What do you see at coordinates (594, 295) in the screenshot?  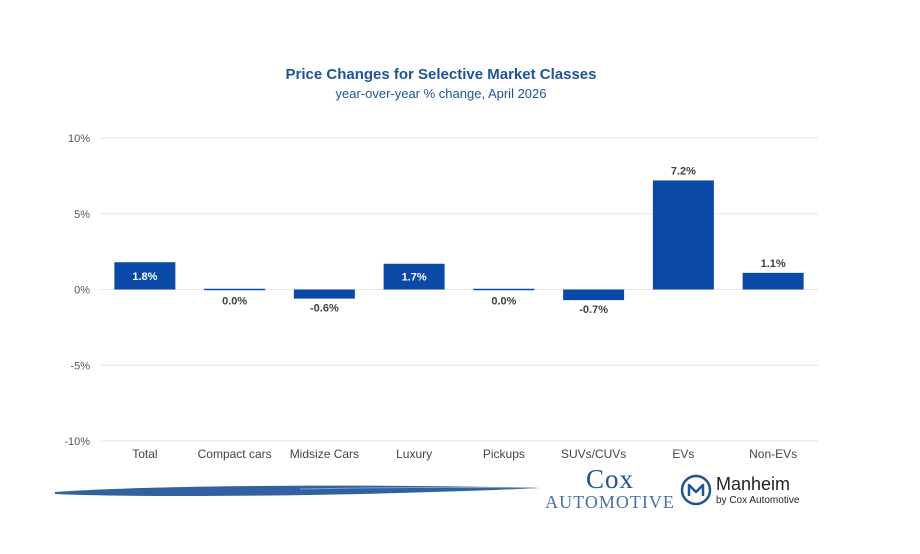 I see `bar-suvs-cuvs` at bounding box center [594, 295].